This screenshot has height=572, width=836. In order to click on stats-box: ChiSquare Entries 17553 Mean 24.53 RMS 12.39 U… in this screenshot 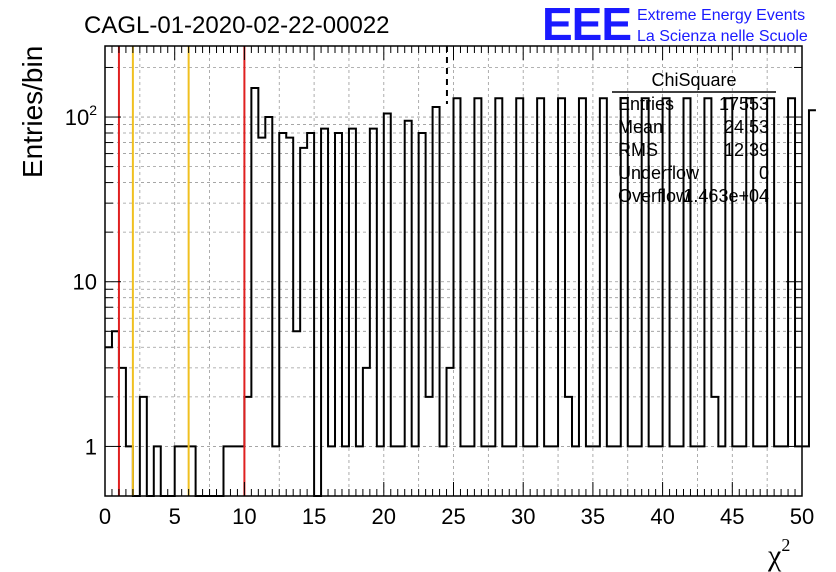, I will do `click(694, 138)`.